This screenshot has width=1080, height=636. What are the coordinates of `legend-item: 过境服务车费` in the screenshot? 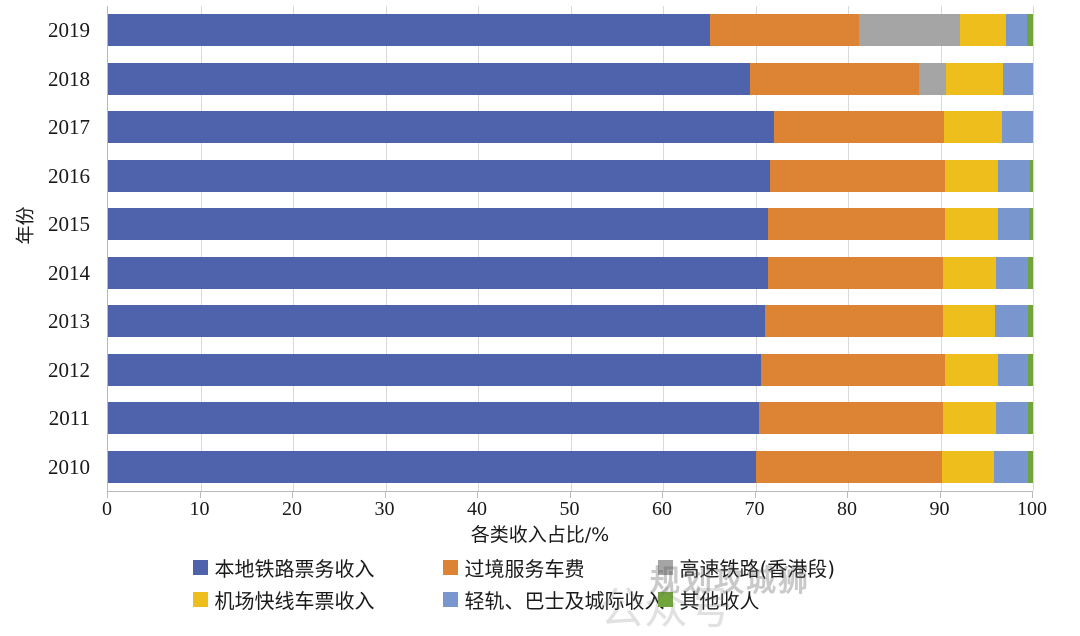 It's located at (550, 567).